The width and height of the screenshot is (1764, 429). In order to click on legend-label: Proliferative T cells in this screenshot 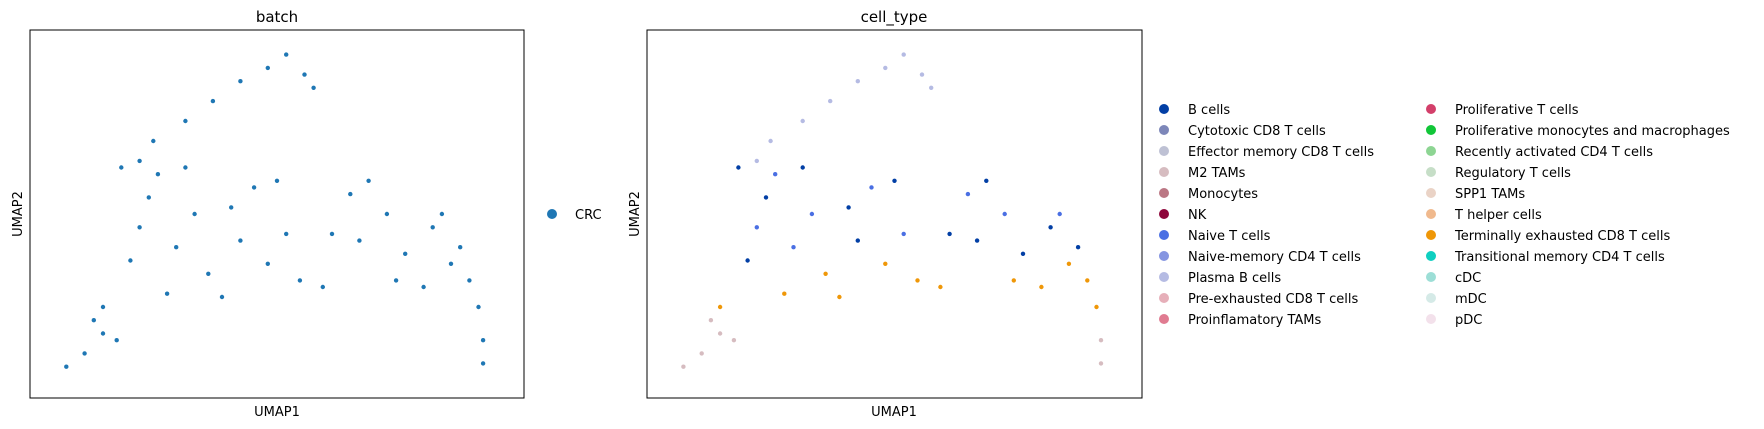, I will do `click(1517, 110)`.